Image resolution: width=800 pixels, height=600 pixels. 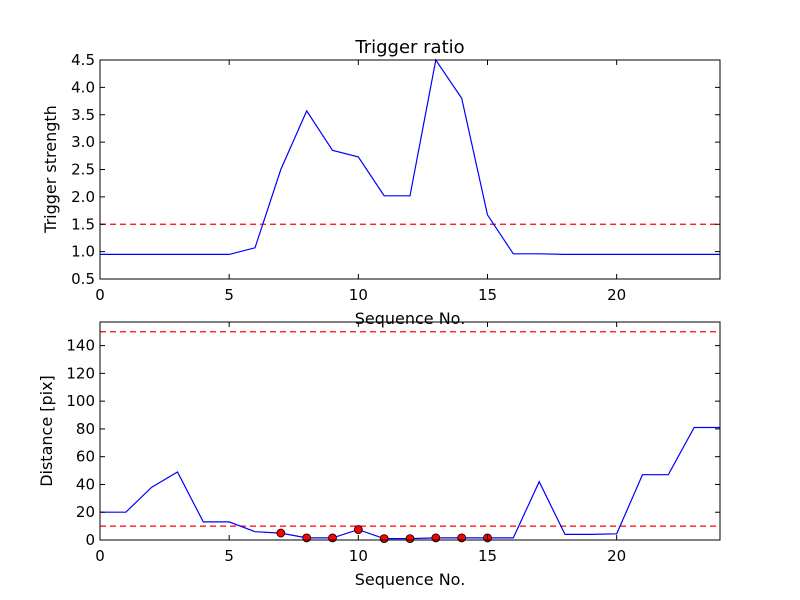 What do you see at coordinates (83, 279) in the screenshot?
I see `y-tick-label: 0.5` at bounding box center [83, 279].